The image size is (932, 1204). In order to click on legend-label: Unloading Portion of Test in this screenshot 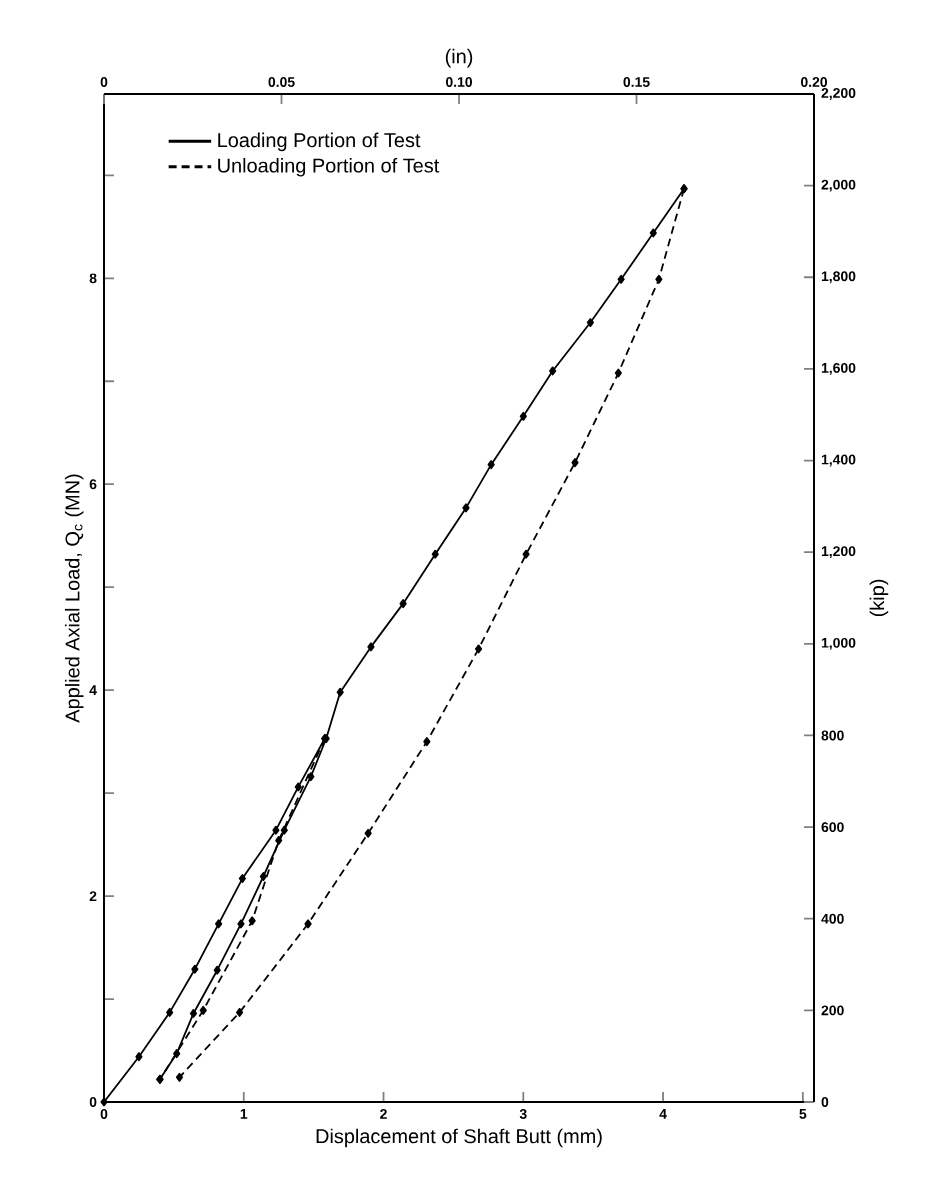, I will do `click(329, 167)`.